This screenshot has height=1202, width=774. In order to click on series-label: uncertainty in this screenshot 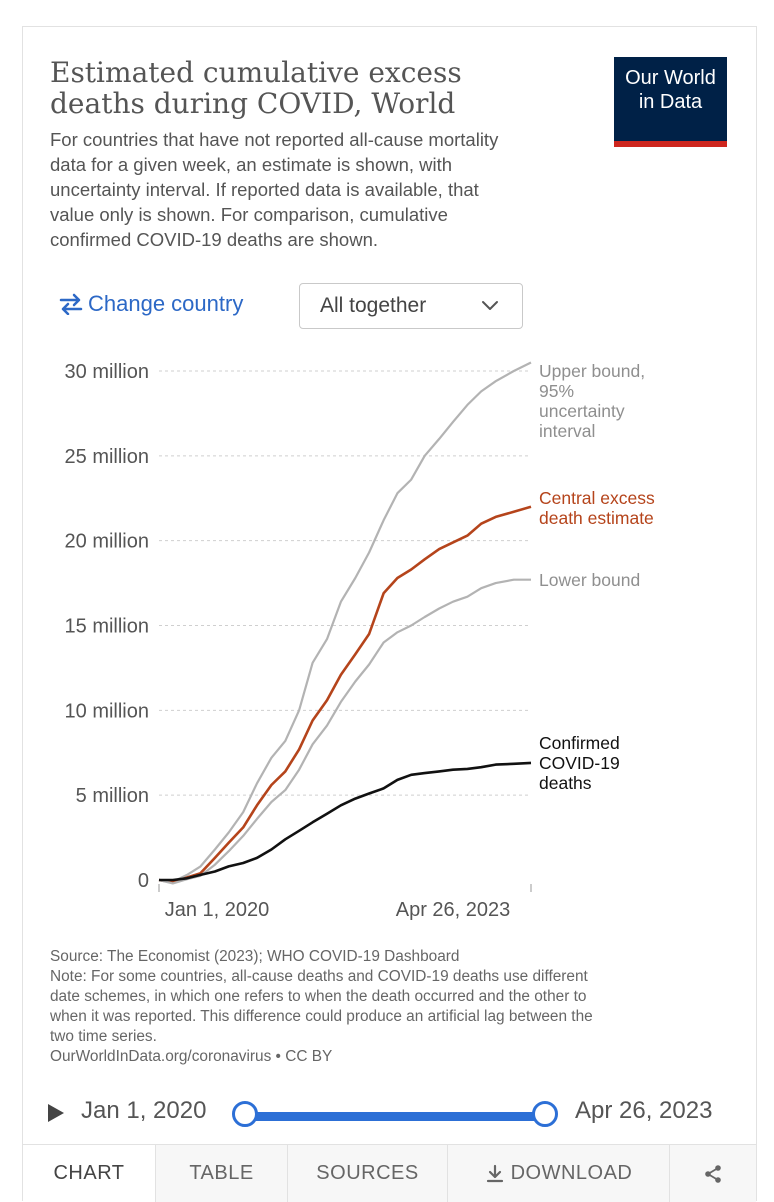, I will do `click(582, 411)`.